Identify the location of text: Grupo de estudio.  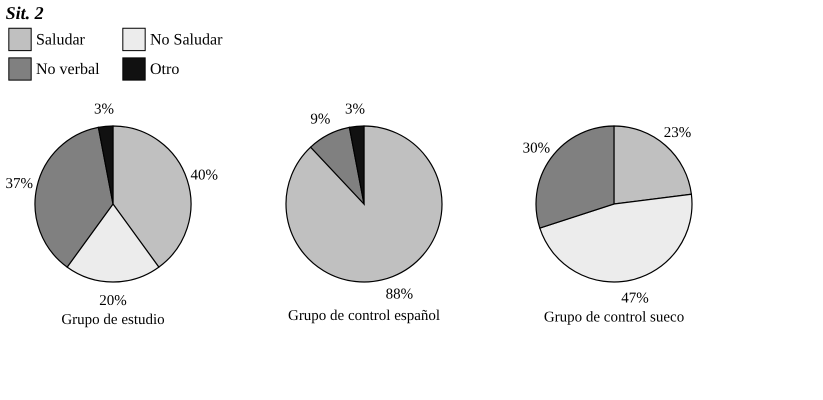
(113, 320).